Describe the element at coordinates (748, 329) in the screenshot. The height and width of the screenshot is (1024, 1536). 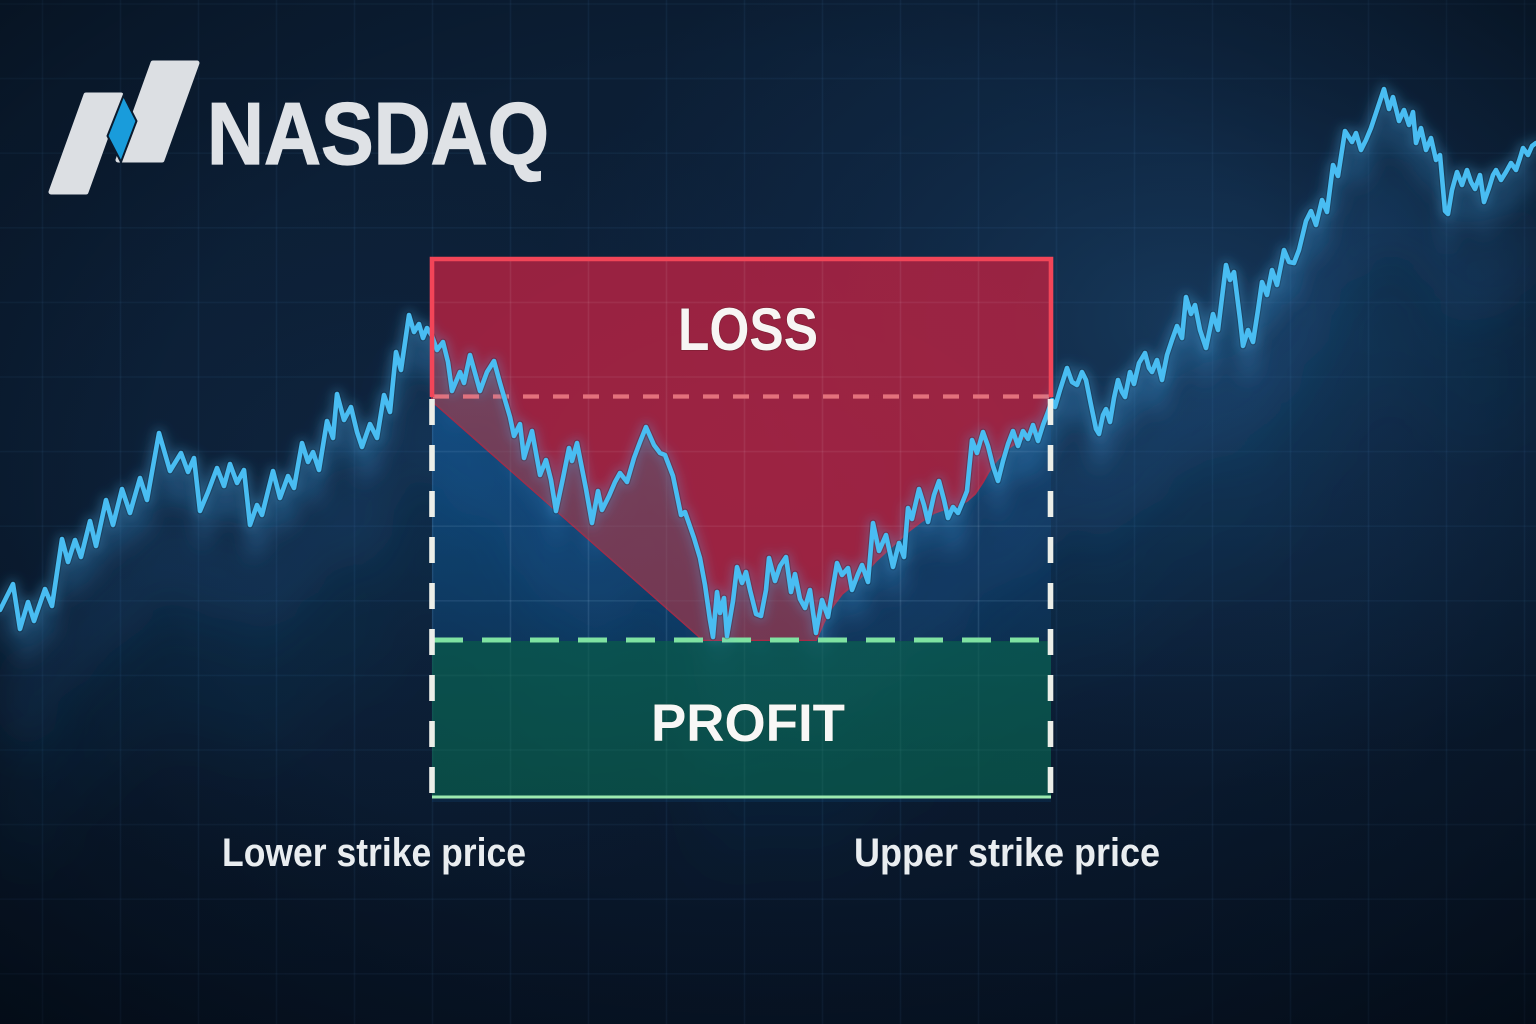
I see `svg-text: LOSS` at that location.